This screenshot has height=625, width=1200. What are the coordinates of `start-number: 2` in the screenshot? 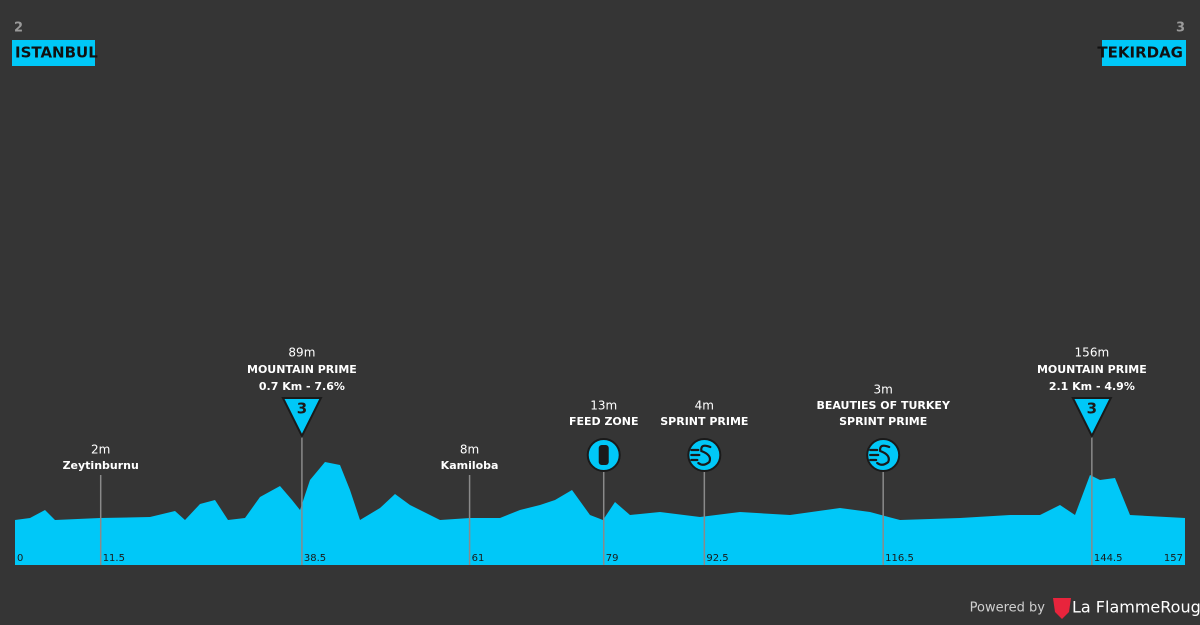 It's located at (18, 28).